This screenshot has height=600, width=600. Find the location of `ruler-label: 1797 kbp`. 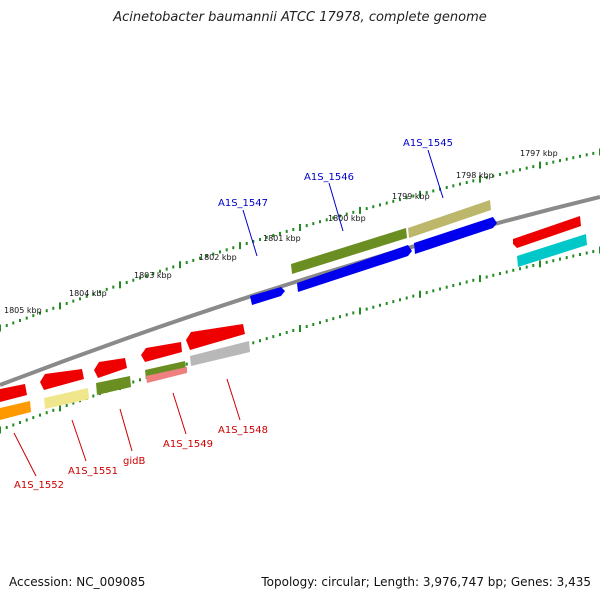

ruler-label: 1797 kbp is located at coordinates (539, 153).